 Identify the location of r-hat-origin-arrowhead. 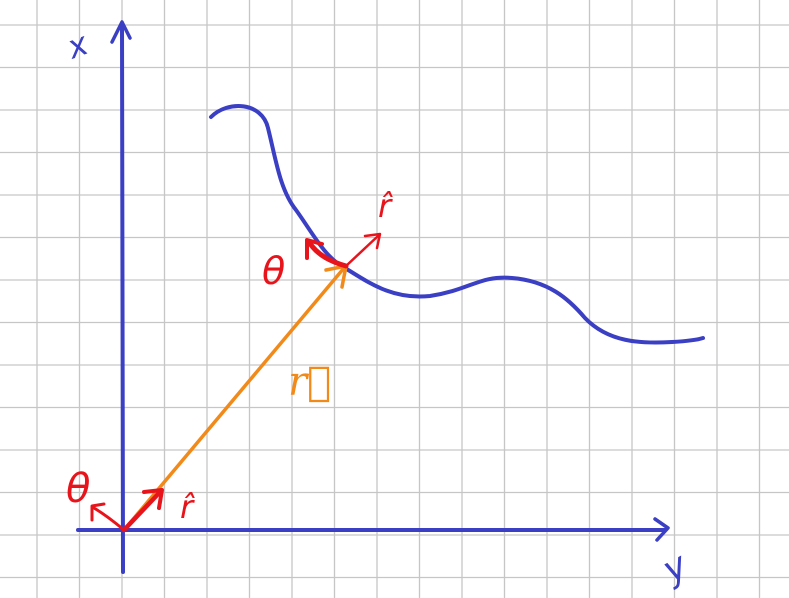
(153, 499).